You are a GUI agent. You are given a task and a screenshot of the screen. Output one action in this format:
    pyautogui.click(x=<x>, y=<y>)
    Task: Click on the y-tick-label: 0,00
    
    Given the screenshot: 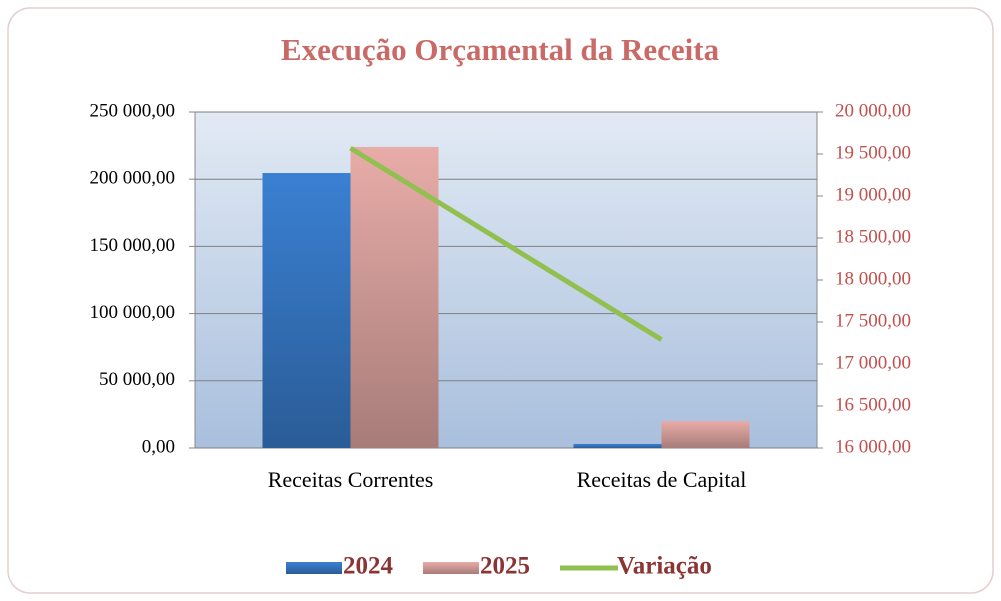 What is the action you would take?
    pyautogui.click(x=158, y=446)
    